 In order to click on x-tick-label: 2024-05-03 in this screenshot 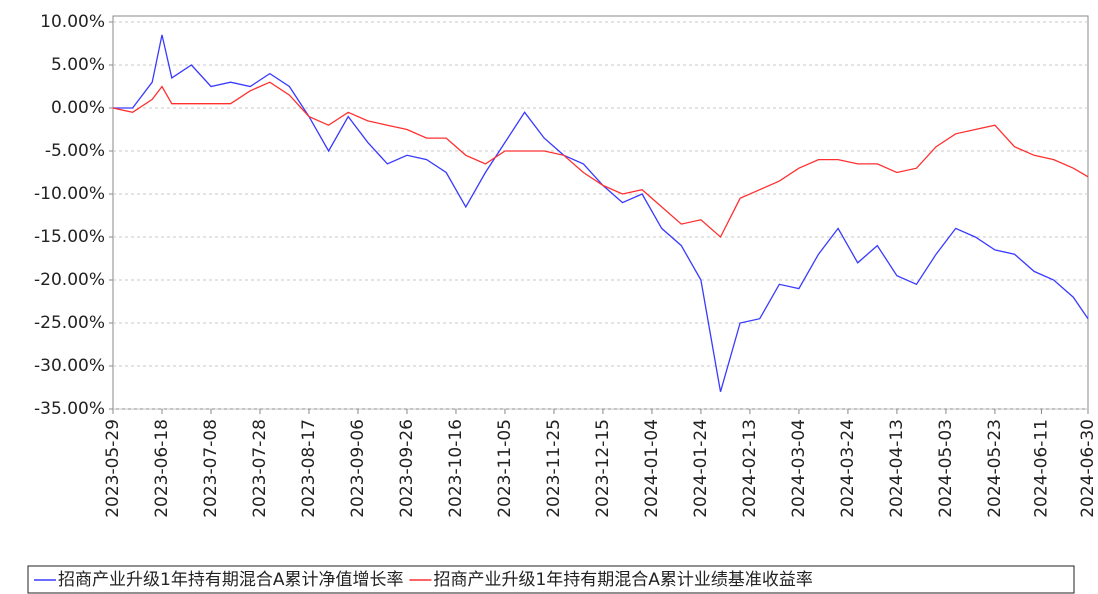, I will do `click(946, 468)`.